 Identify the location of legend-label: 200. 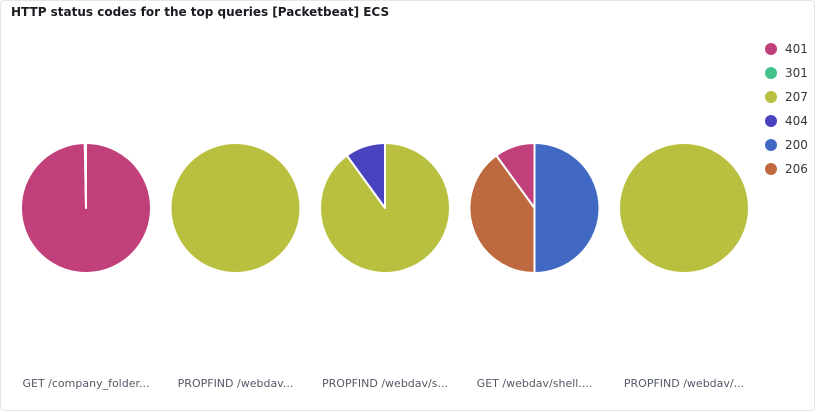
(796, 145).